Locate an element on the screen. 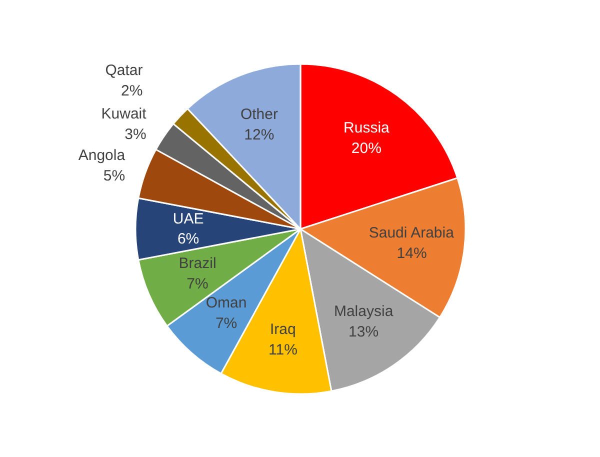  slice-label: Angola is located at coordinates (102, 155).